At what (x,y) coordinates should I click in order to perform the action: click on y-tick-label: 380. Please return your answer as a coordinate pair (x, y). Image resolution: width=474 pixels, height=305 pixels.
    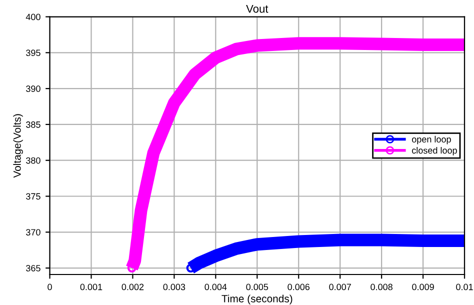
    Looking at the image, I should click on (33, 160).